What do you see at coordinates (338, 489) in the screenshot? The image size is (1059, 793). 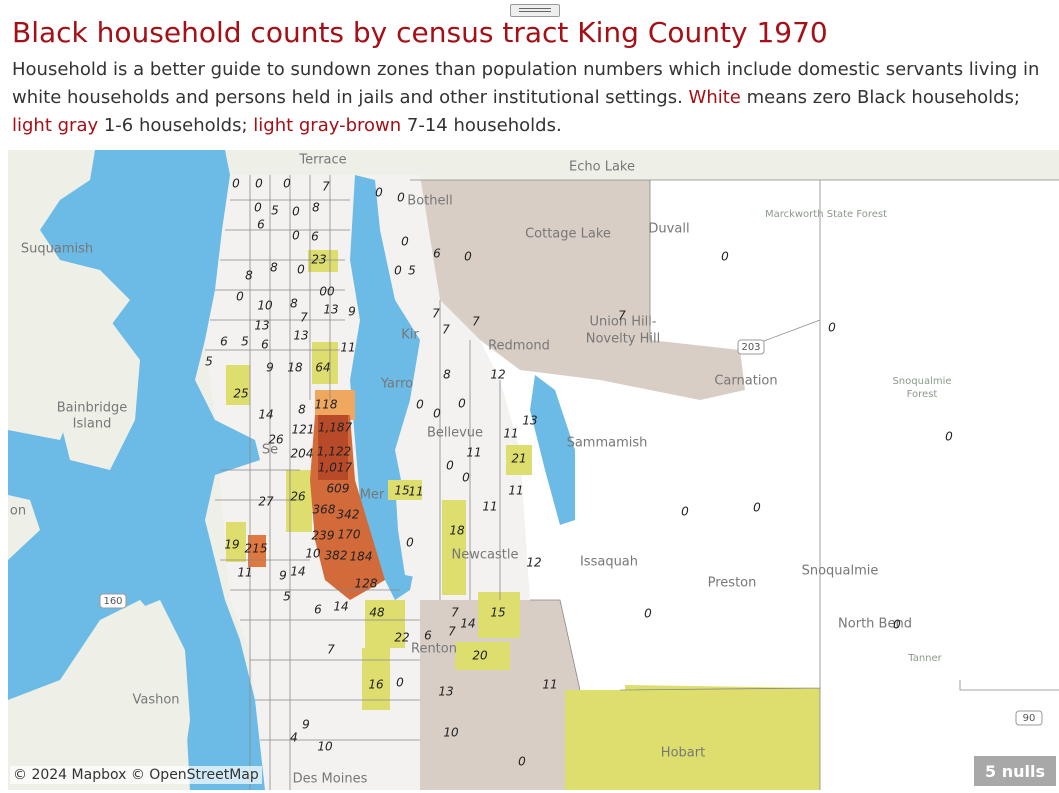 I see `tract-label: 609` at bounding box center [338, 489].